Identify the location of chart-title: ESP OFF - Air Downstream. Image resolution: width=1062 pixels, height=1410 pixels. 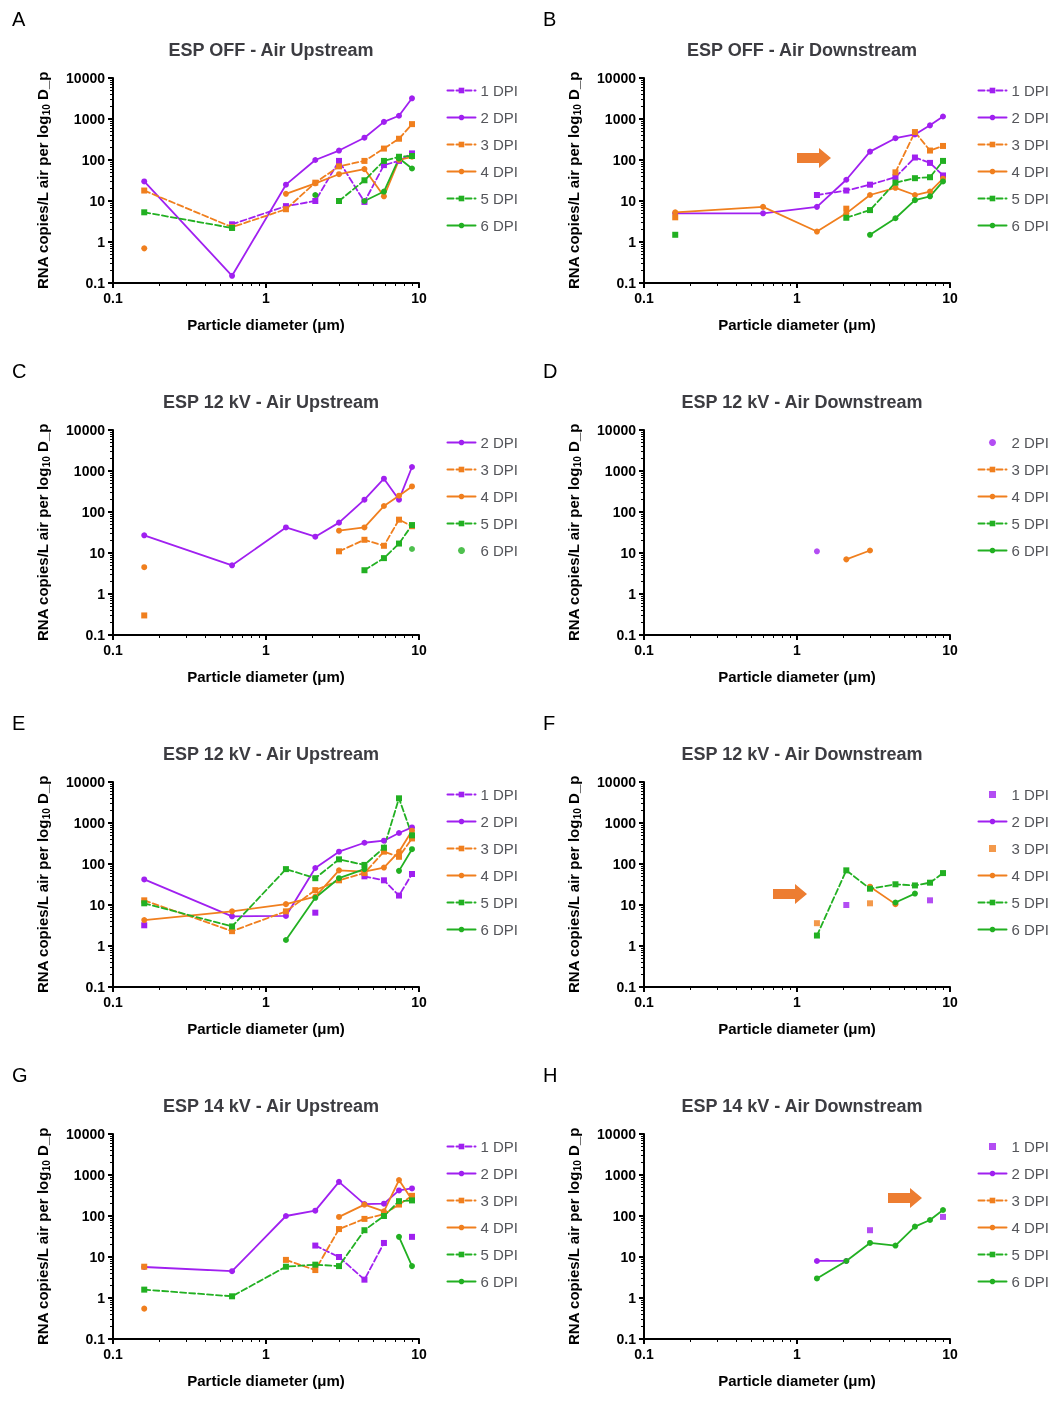
(802, 50).